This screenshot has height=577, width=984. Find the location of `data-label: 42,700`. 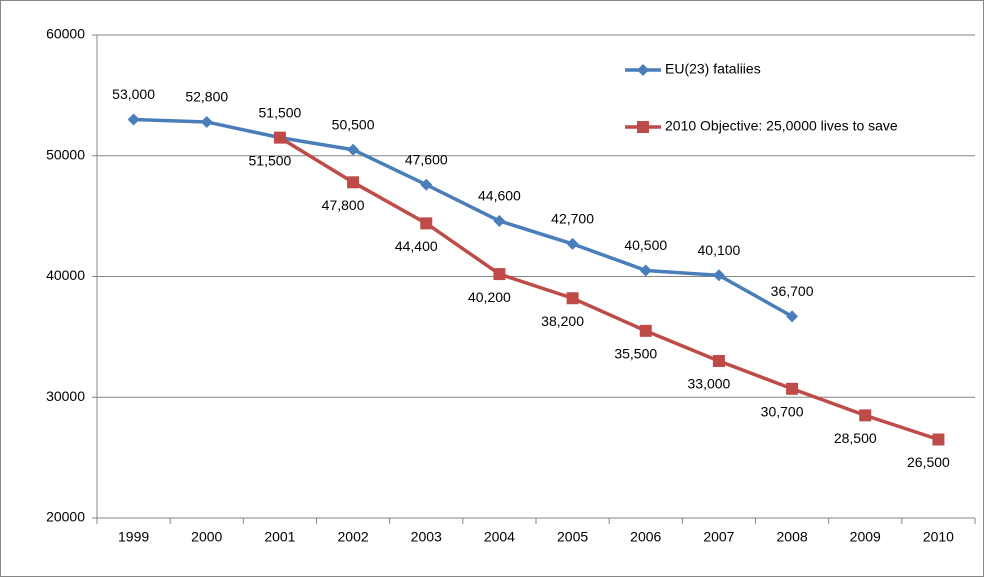

data-label: 42,700 is located at coordinates (572, 219).